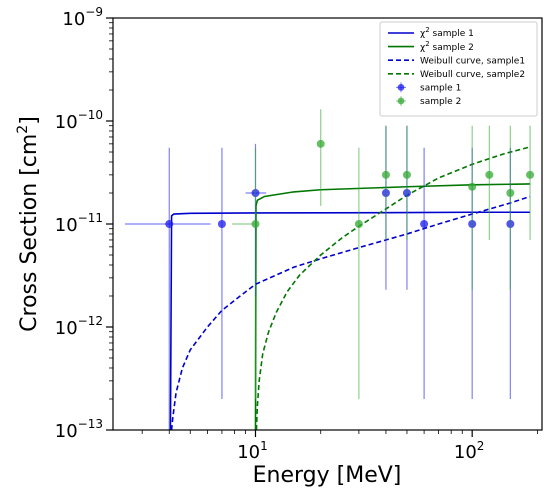  What do you see at coordinates (472, 75) in the screenshot?
I see `legend-label: Weibull curve, sample2` at bounding box center [472, 75].